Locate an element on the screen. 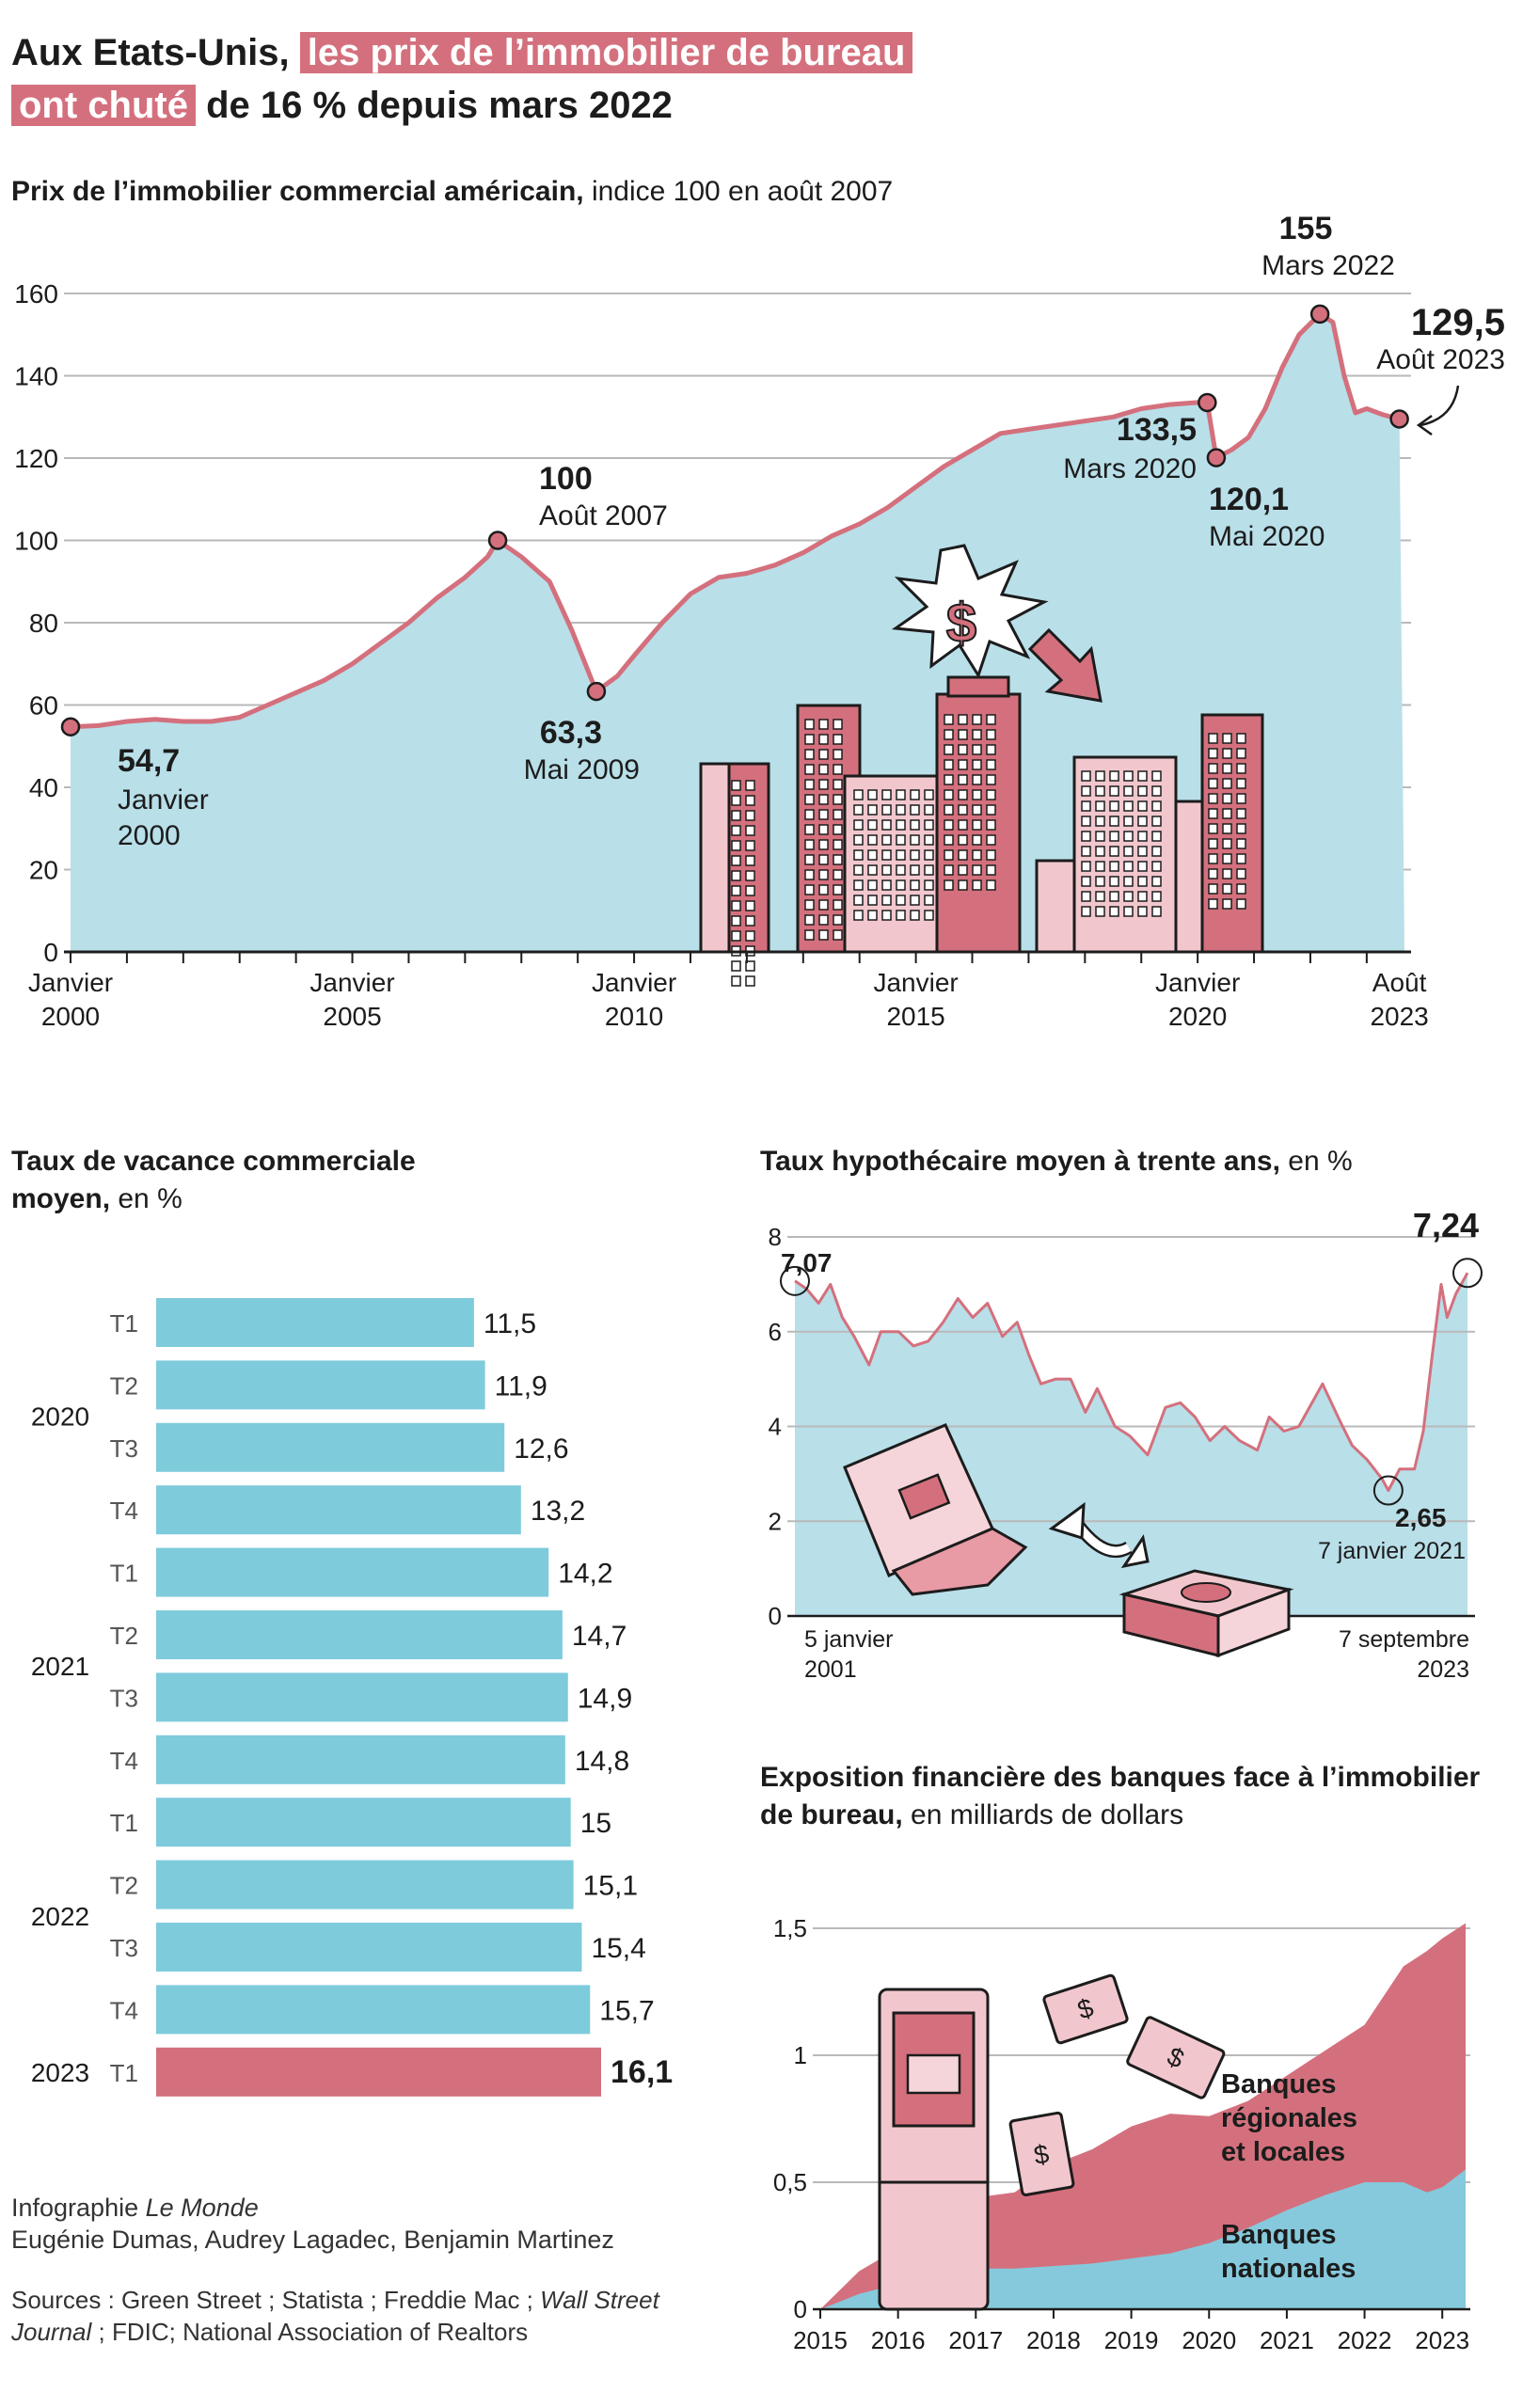 The image size is (1523, 2408). price-annotation-label: Août 2023 is located at coordinates (1440, 360).